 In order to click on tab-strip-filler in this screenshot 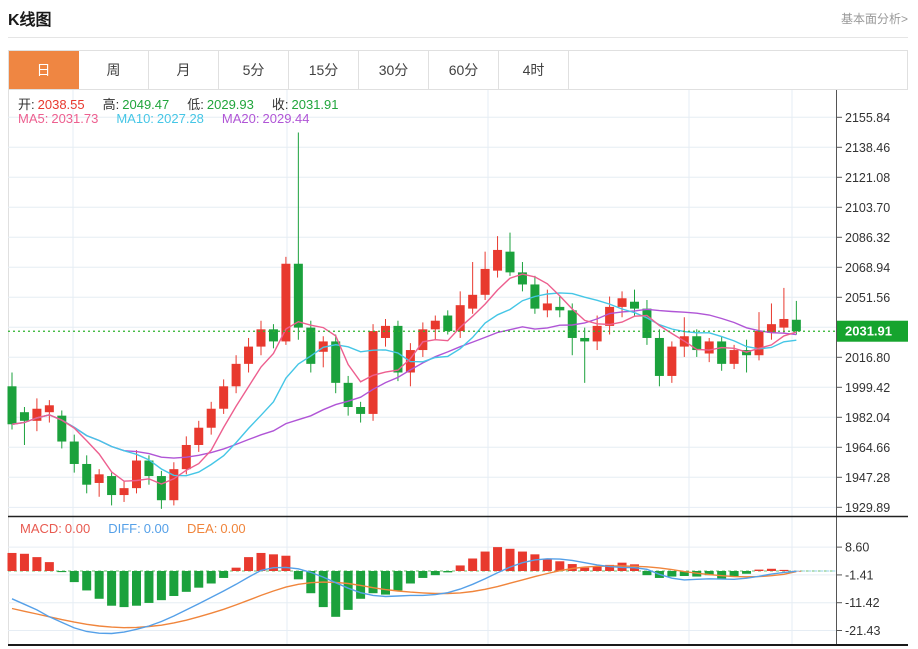, I will do `click(738, 70)`.